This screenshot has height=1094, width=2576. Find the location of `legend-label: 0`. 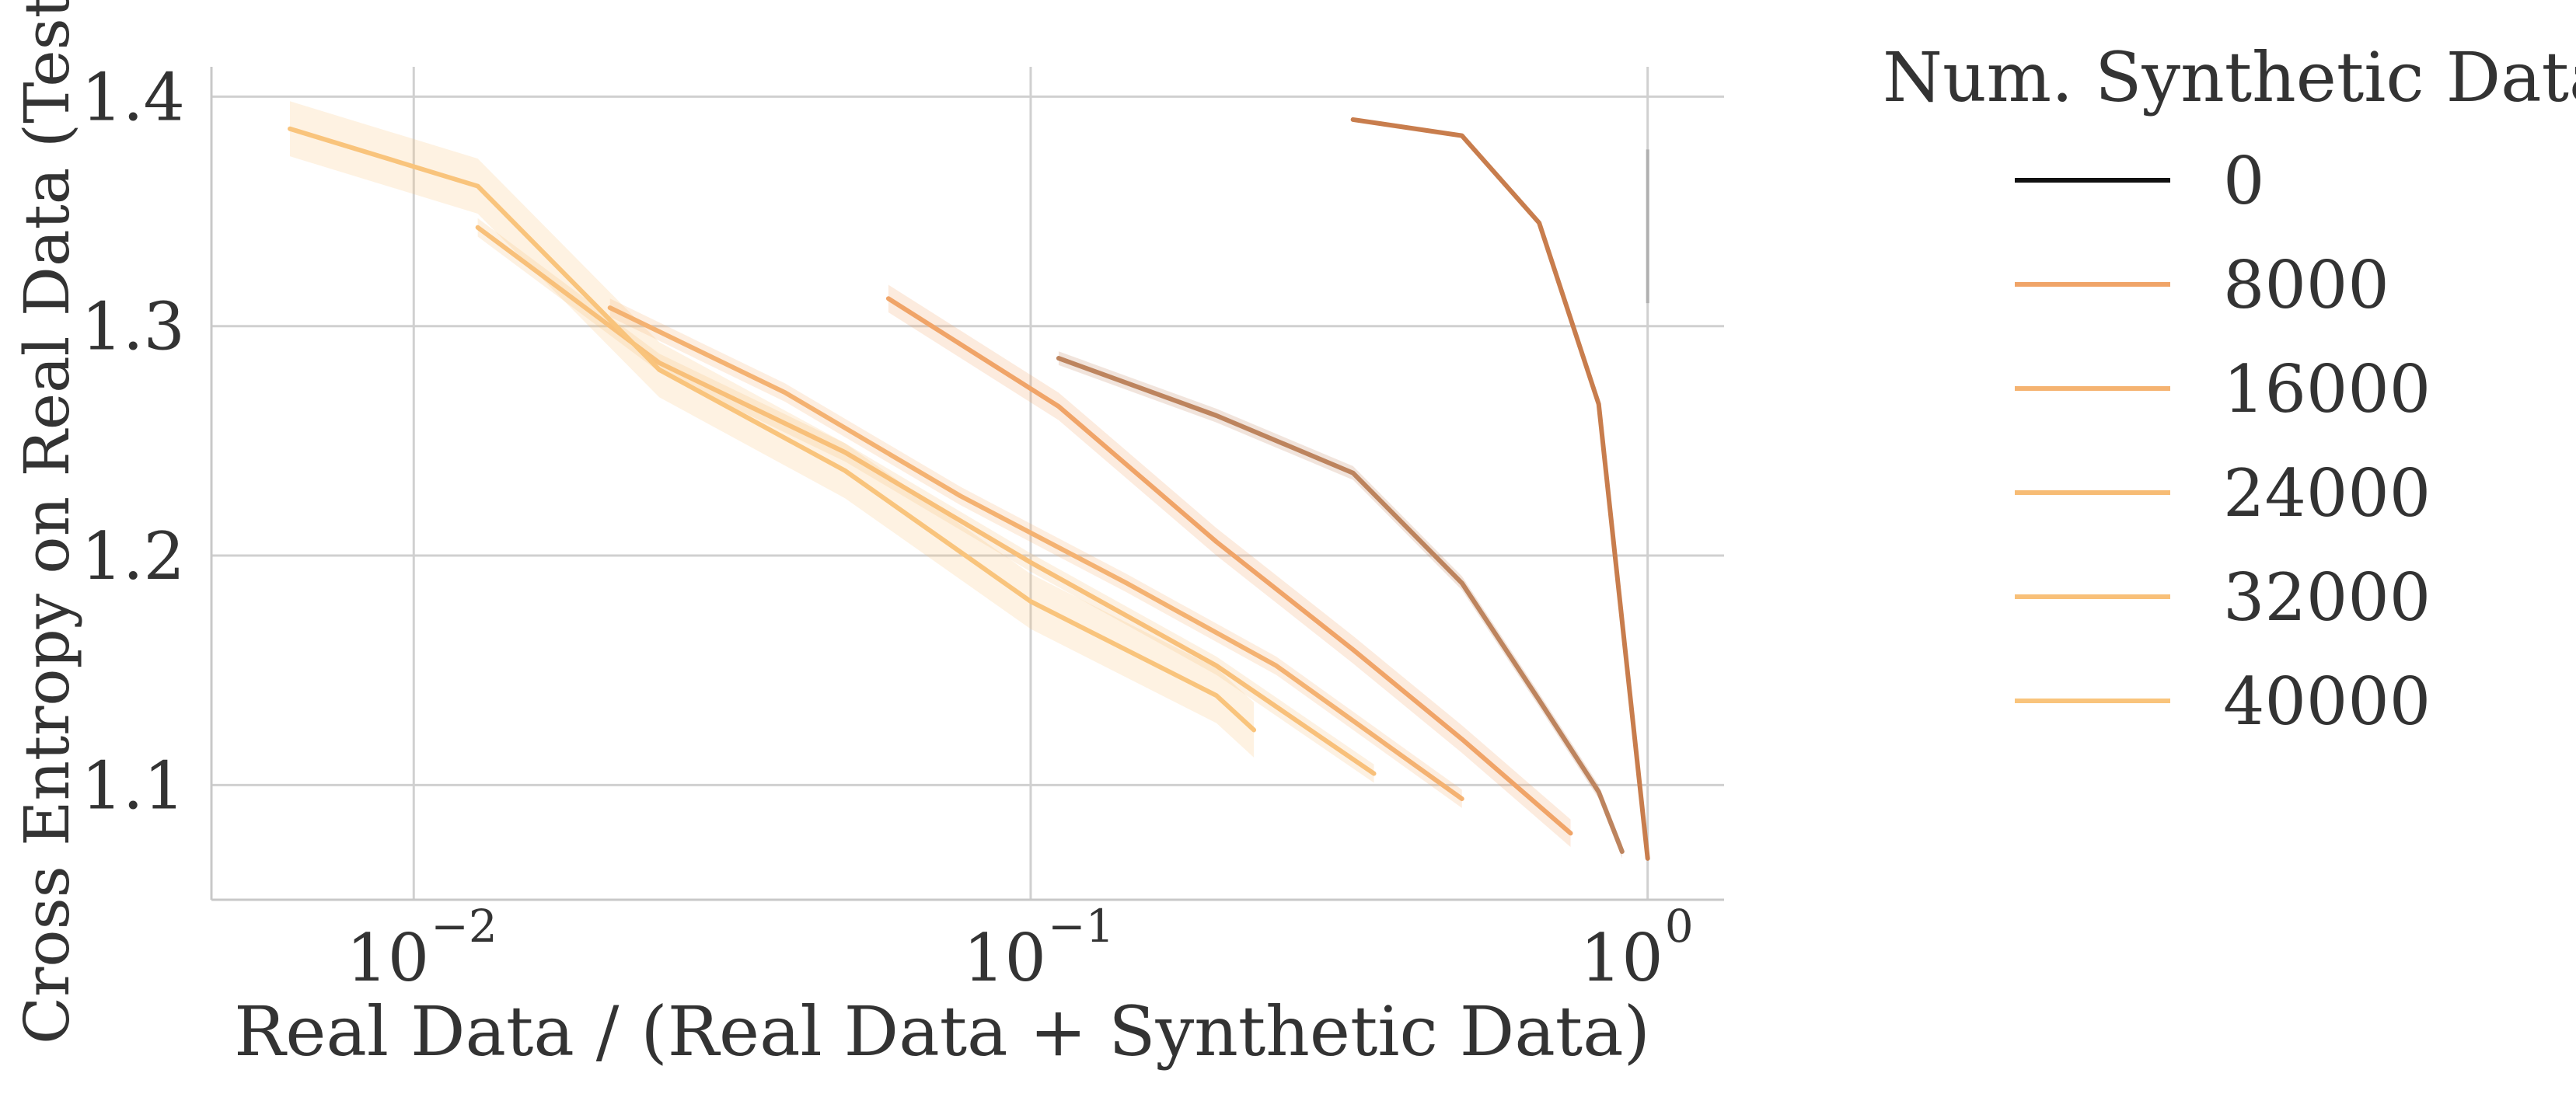

legend-label: 0 is located at coordinates (2243, 181).